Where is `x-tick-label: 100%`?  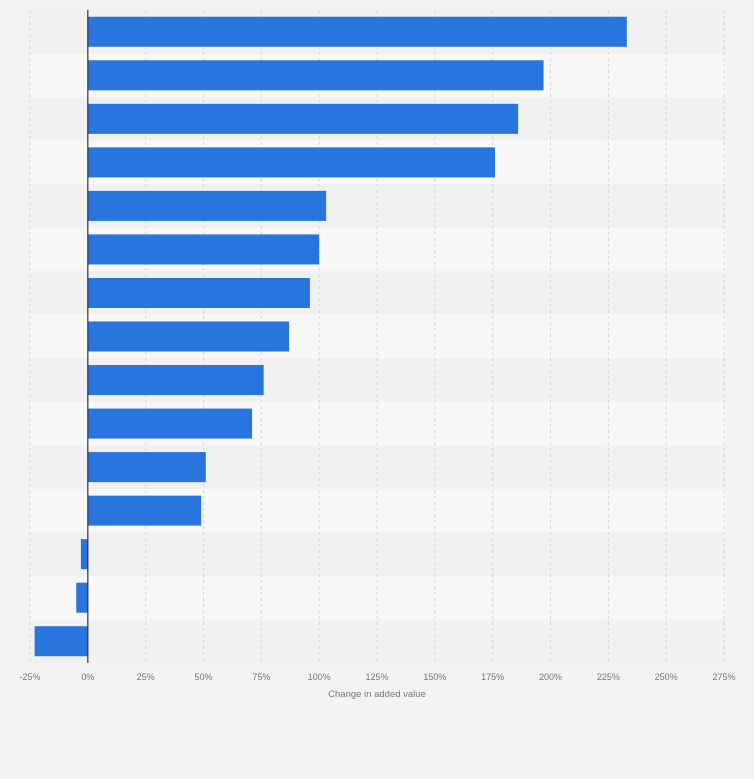
x-tick-label: 100% is located at coordinates (319, 677).